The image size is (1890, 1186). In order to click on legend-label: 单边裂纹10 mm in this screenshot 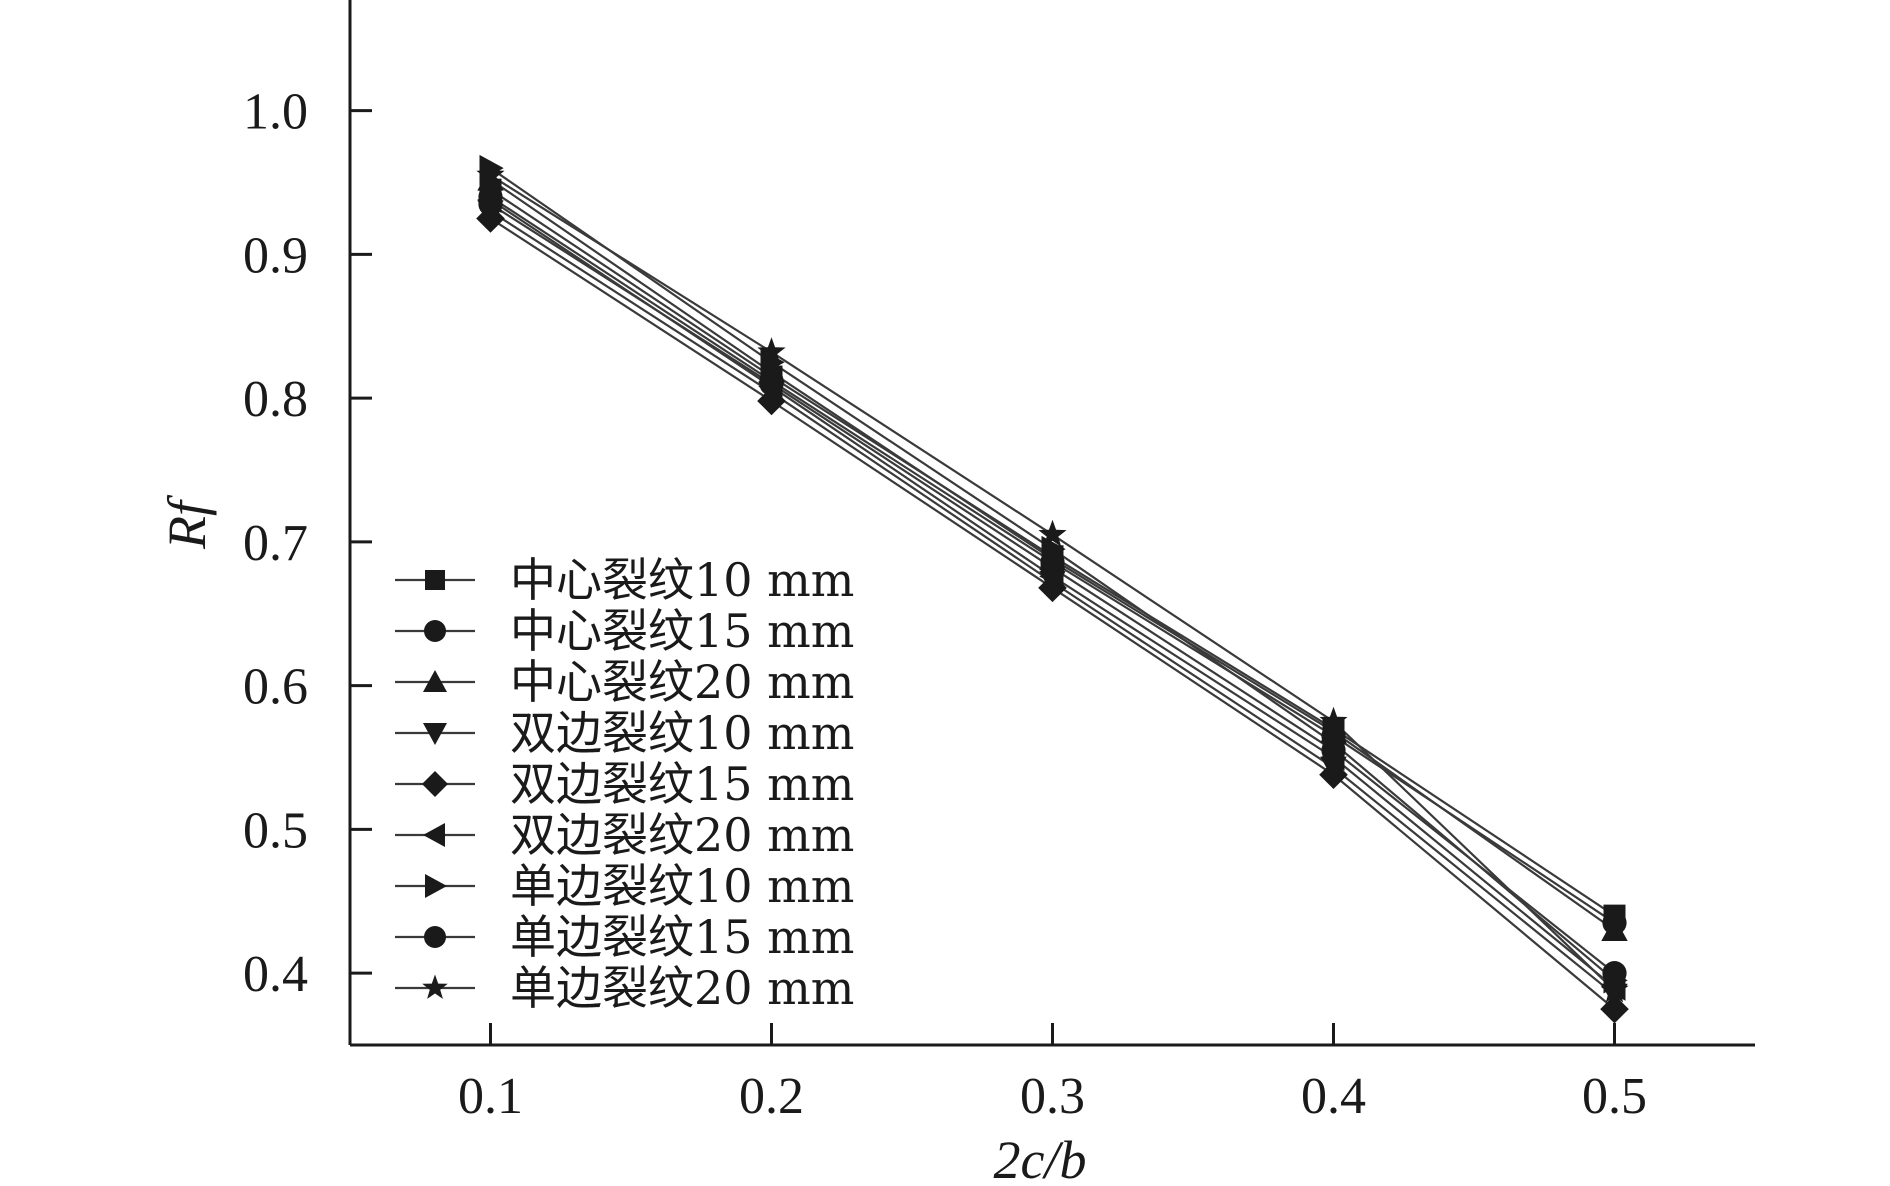, I will do `click(682, 886)`.